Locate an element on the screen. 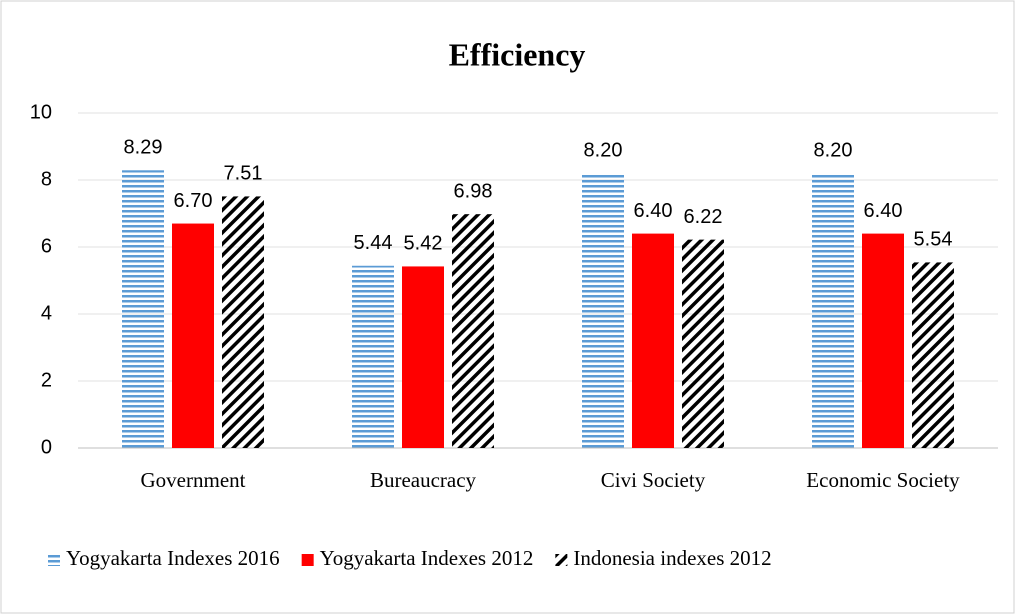 The width and height of the screenshot is (1016, 616). x-tick-label: Civi Society is located at coordinates (653, 480).